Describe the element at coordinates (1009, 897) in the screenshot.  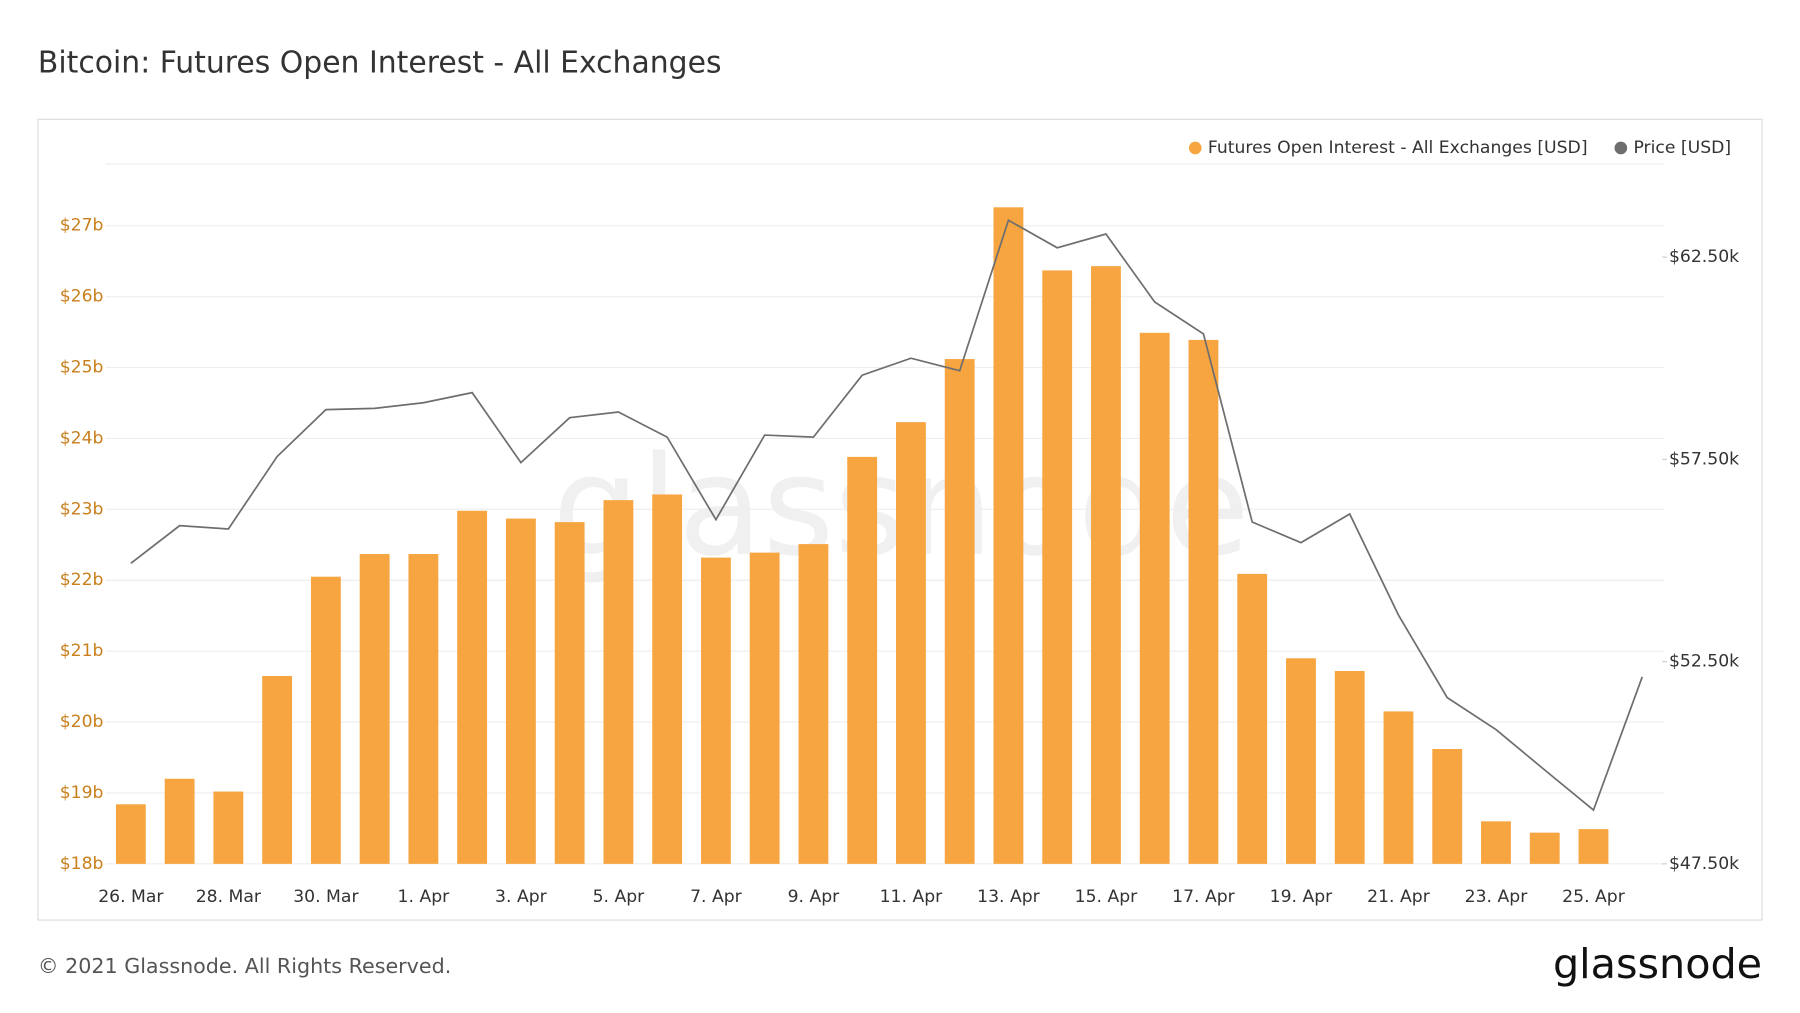
I see `x-tick-label: 13. Apr` at that location.